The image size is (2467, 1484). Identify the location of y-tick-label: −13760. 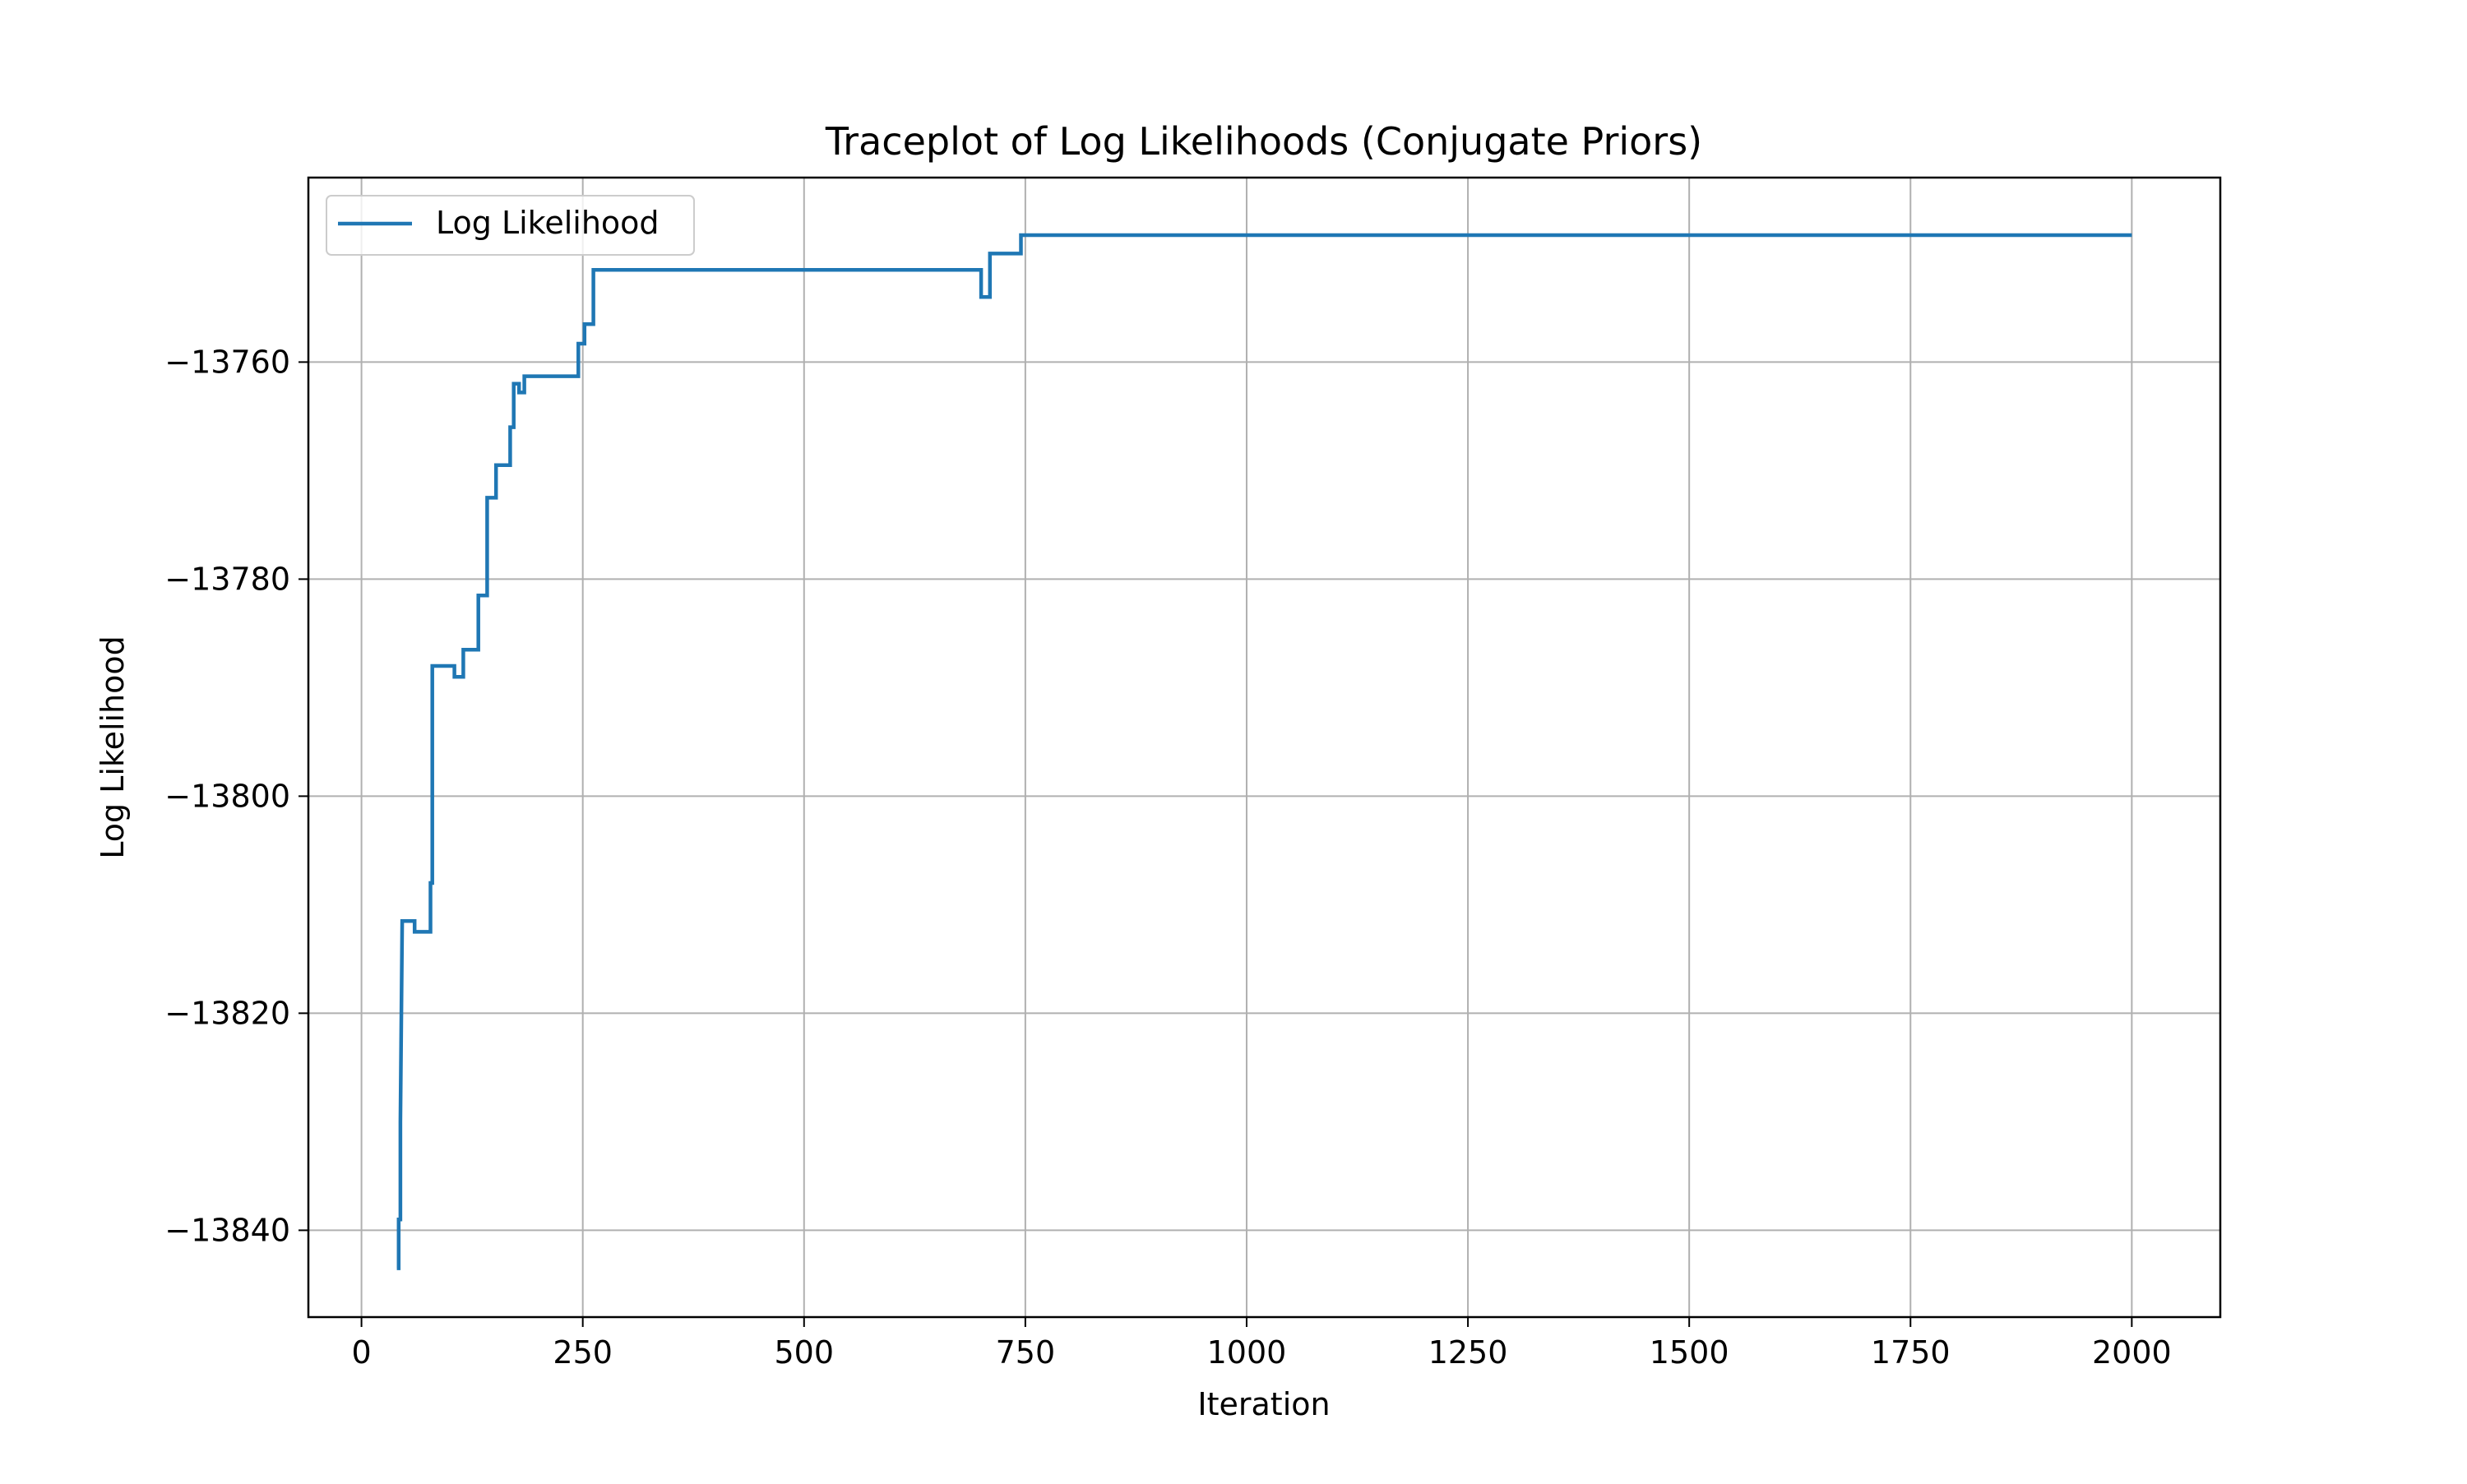
(227, 362).